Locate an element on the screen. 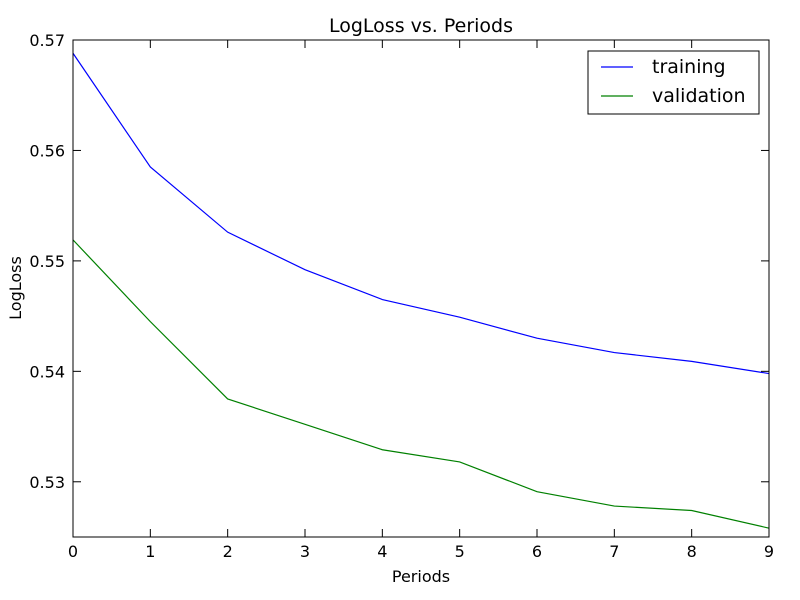 This screenshot has width=800, height=600. legend-label-validation: validation is located at coordinates (699, 96).